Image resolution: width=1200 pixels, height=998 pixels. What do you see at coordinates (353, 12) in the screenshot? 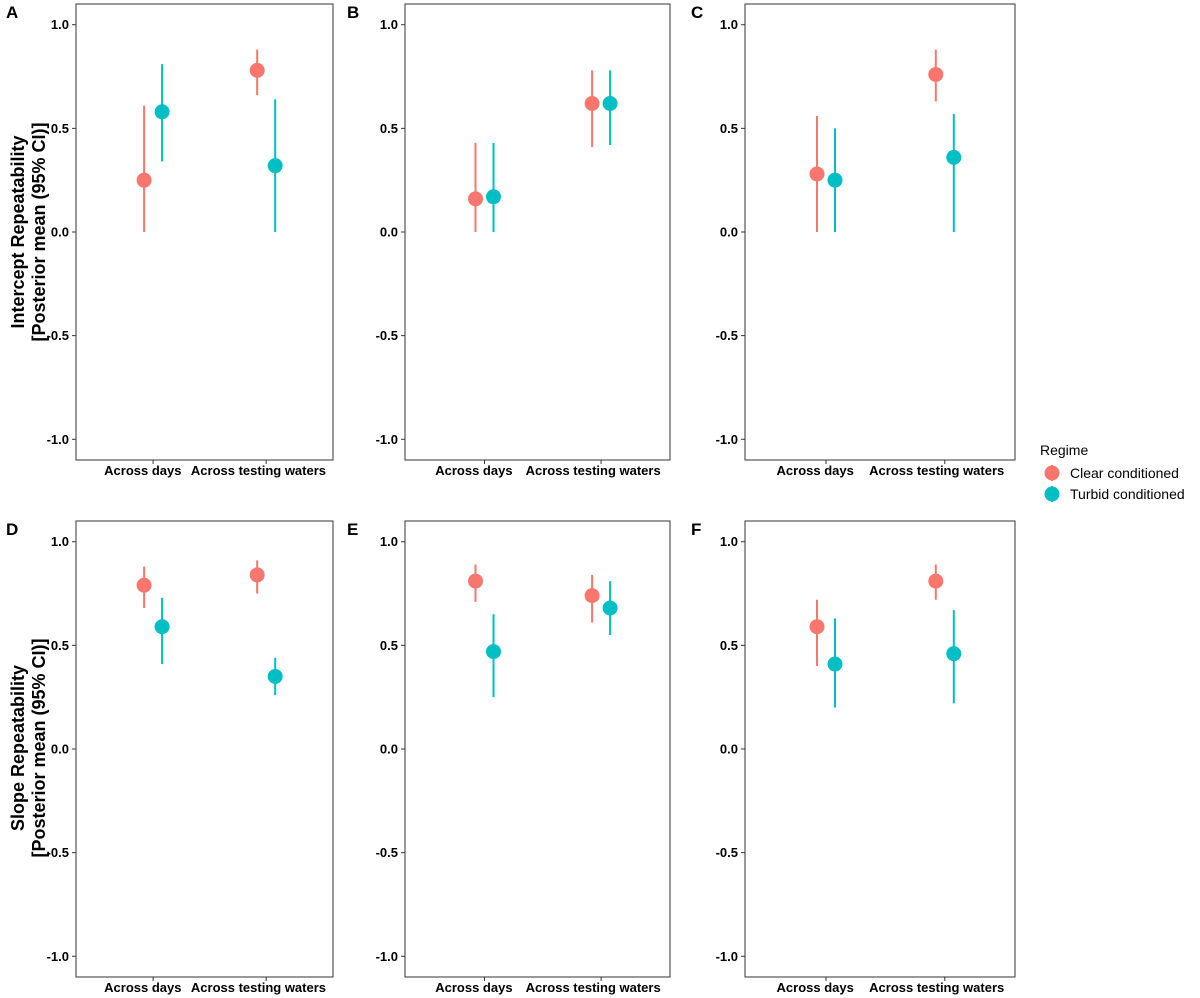
I see `panel-letter: B` at bounding box center [353, 12].